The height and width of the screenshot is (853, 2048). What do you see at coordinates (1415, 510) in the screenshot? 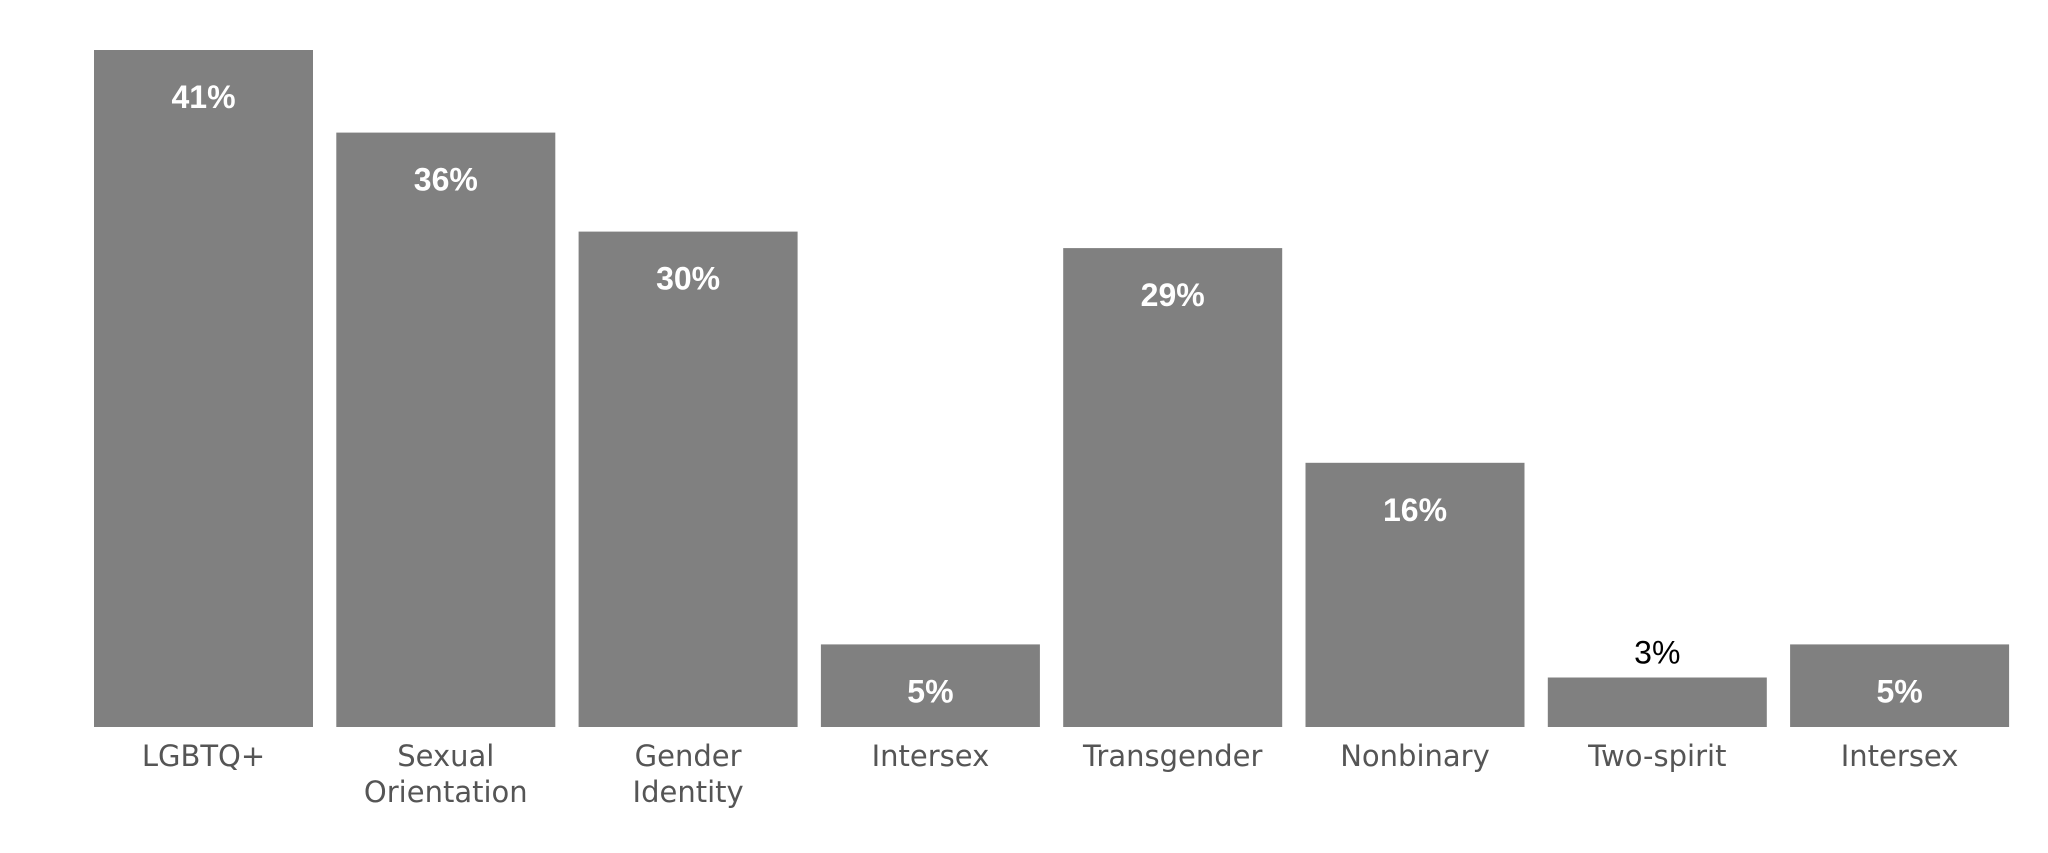
I see `bar-value-label-5: 16%` at bounding box center [1415, 510].